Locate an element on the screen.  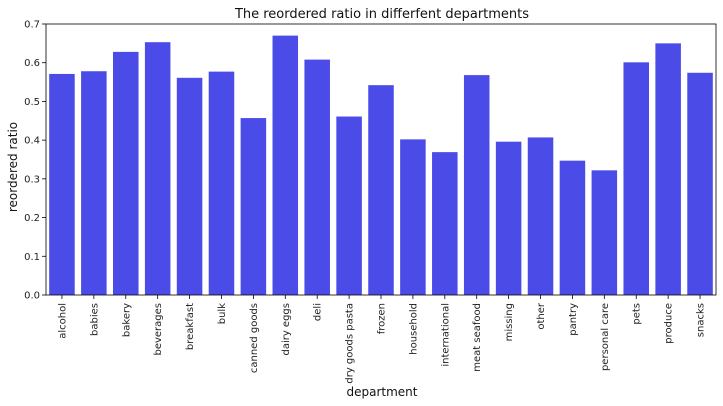
x-tick-label: dairy eggs is located at coordinates (286, 329).